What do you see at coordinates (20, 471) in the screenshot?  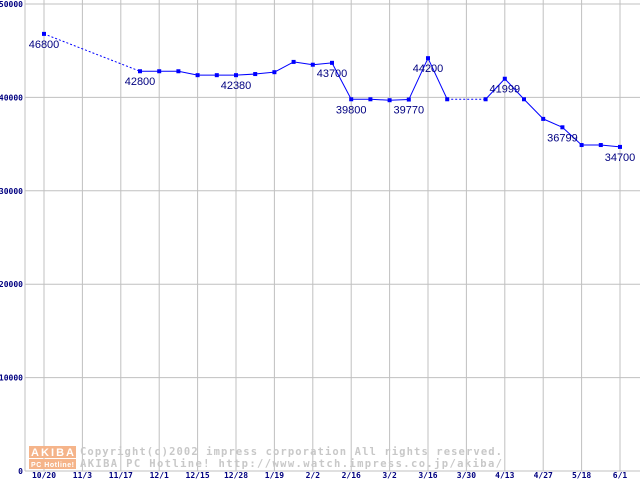 I see `y-tick-label: 0` at bounding box center [20, 471].